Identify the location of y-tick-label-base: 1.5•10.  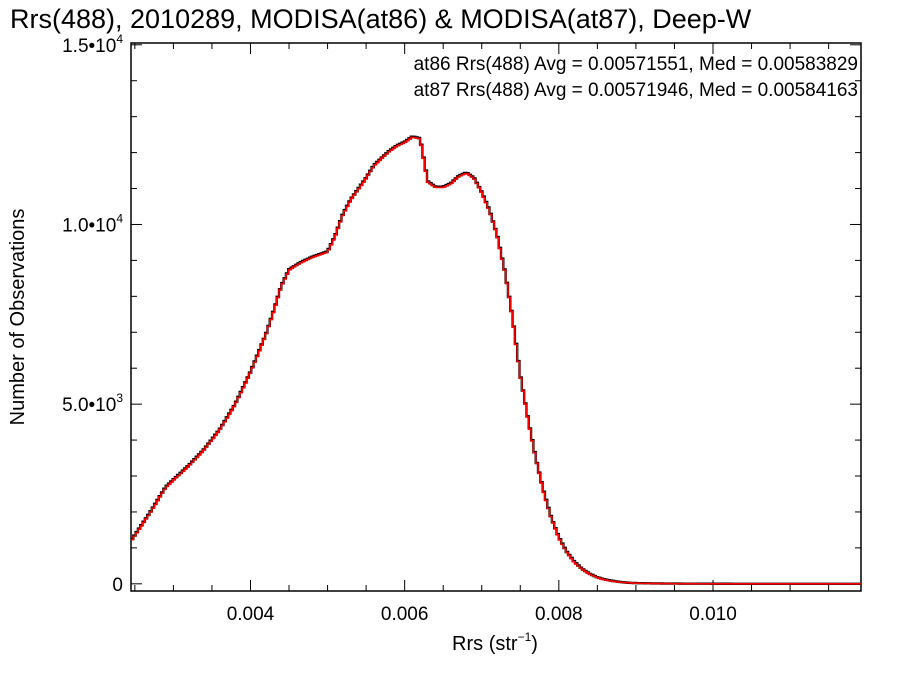
(89, 46).